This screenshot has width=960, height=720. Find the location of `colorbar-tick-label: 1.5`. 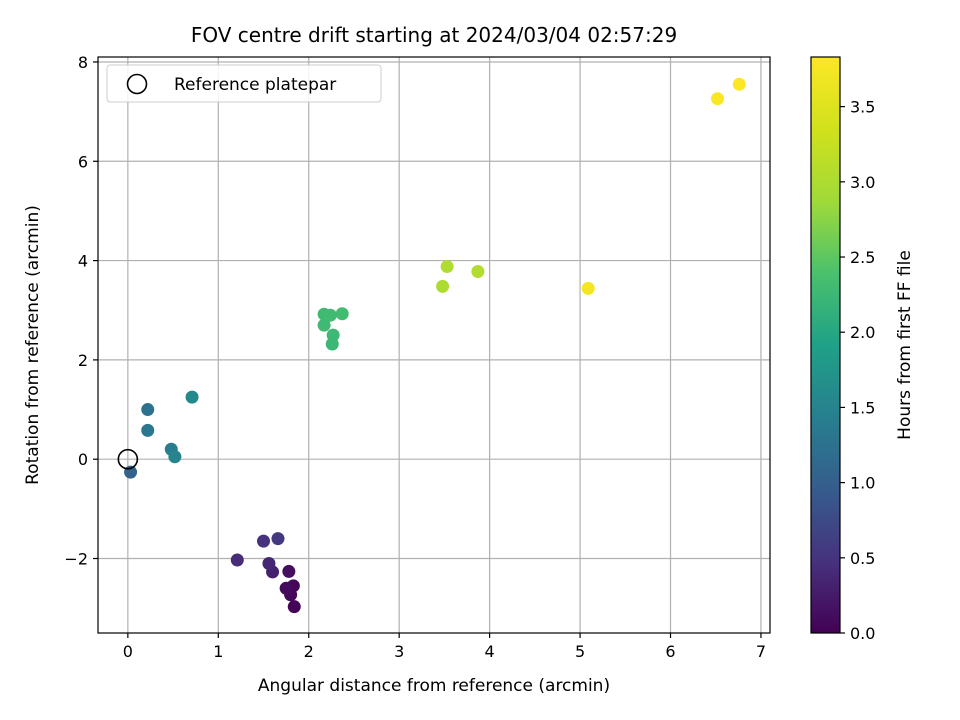

colorbar-tick-label: 1.5 is located at coordinates (862, 407).